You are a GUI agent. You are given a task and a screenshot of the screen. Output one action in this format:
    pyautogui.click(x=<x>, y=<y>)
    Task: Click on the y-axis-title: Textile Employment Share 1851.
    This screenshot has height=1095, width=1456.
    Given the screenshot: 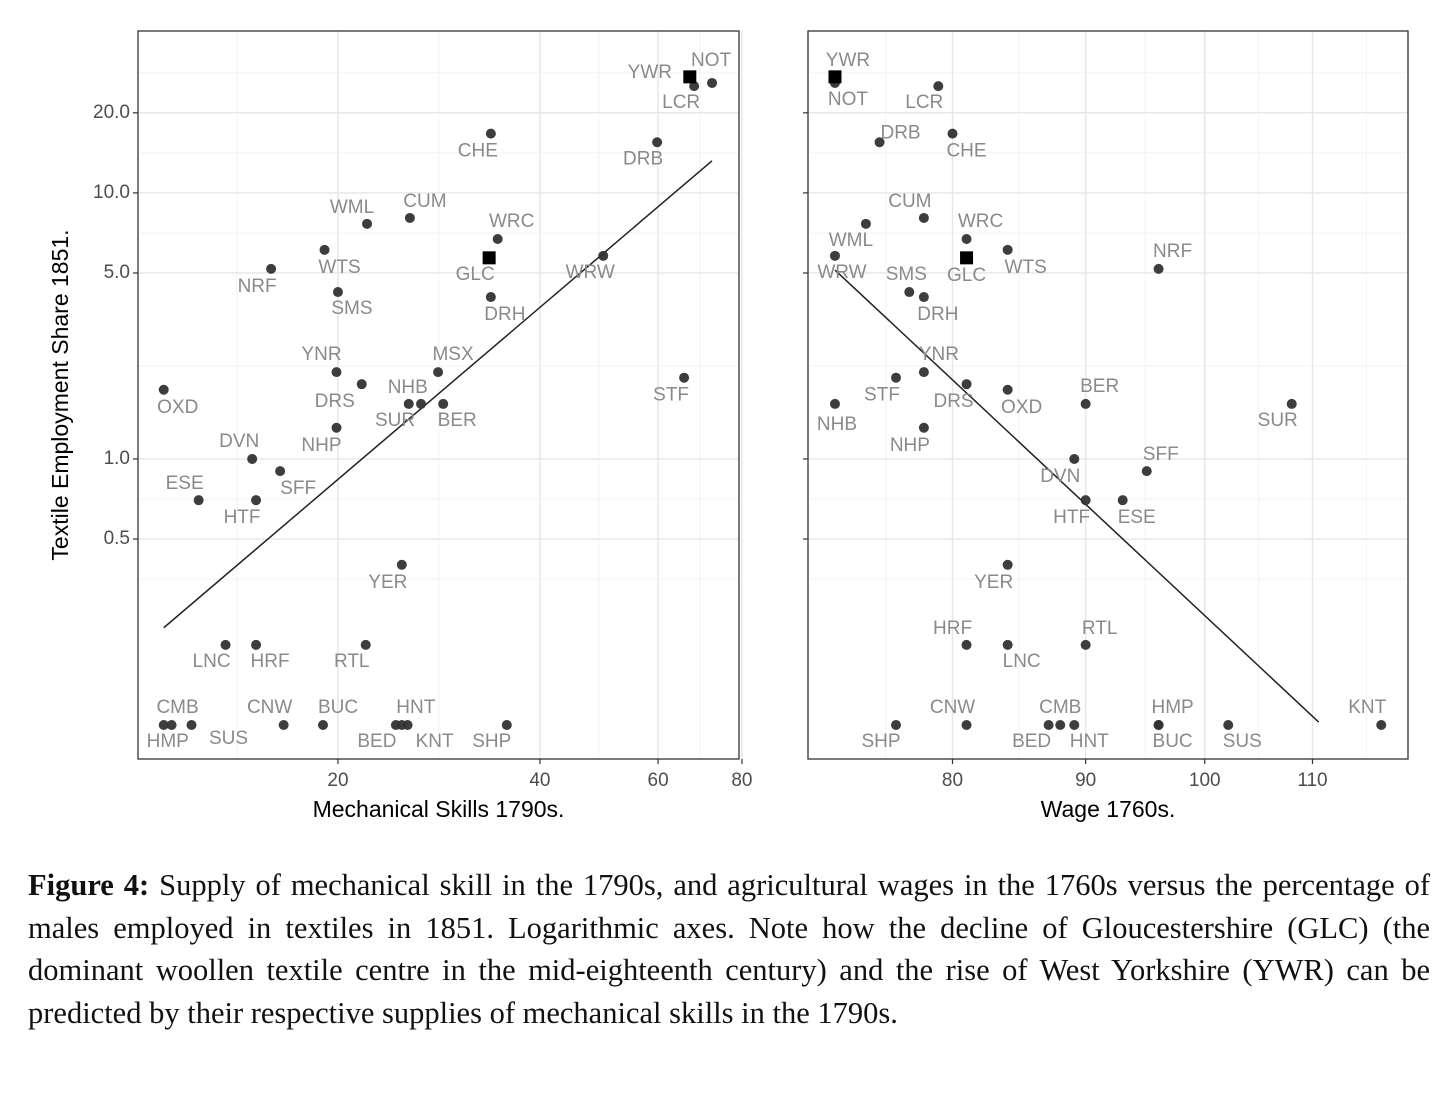 What is the action you would take?
    pyautogui.click(x=60, y=394)
    